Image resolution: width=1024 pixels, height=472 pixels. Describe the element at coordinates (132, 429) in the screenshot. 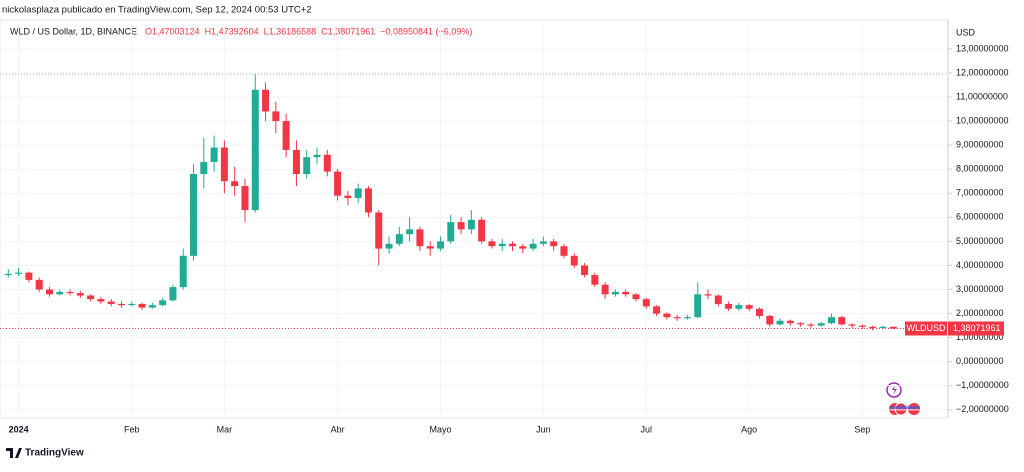

I see `x-tick-label: Feb` at that location.